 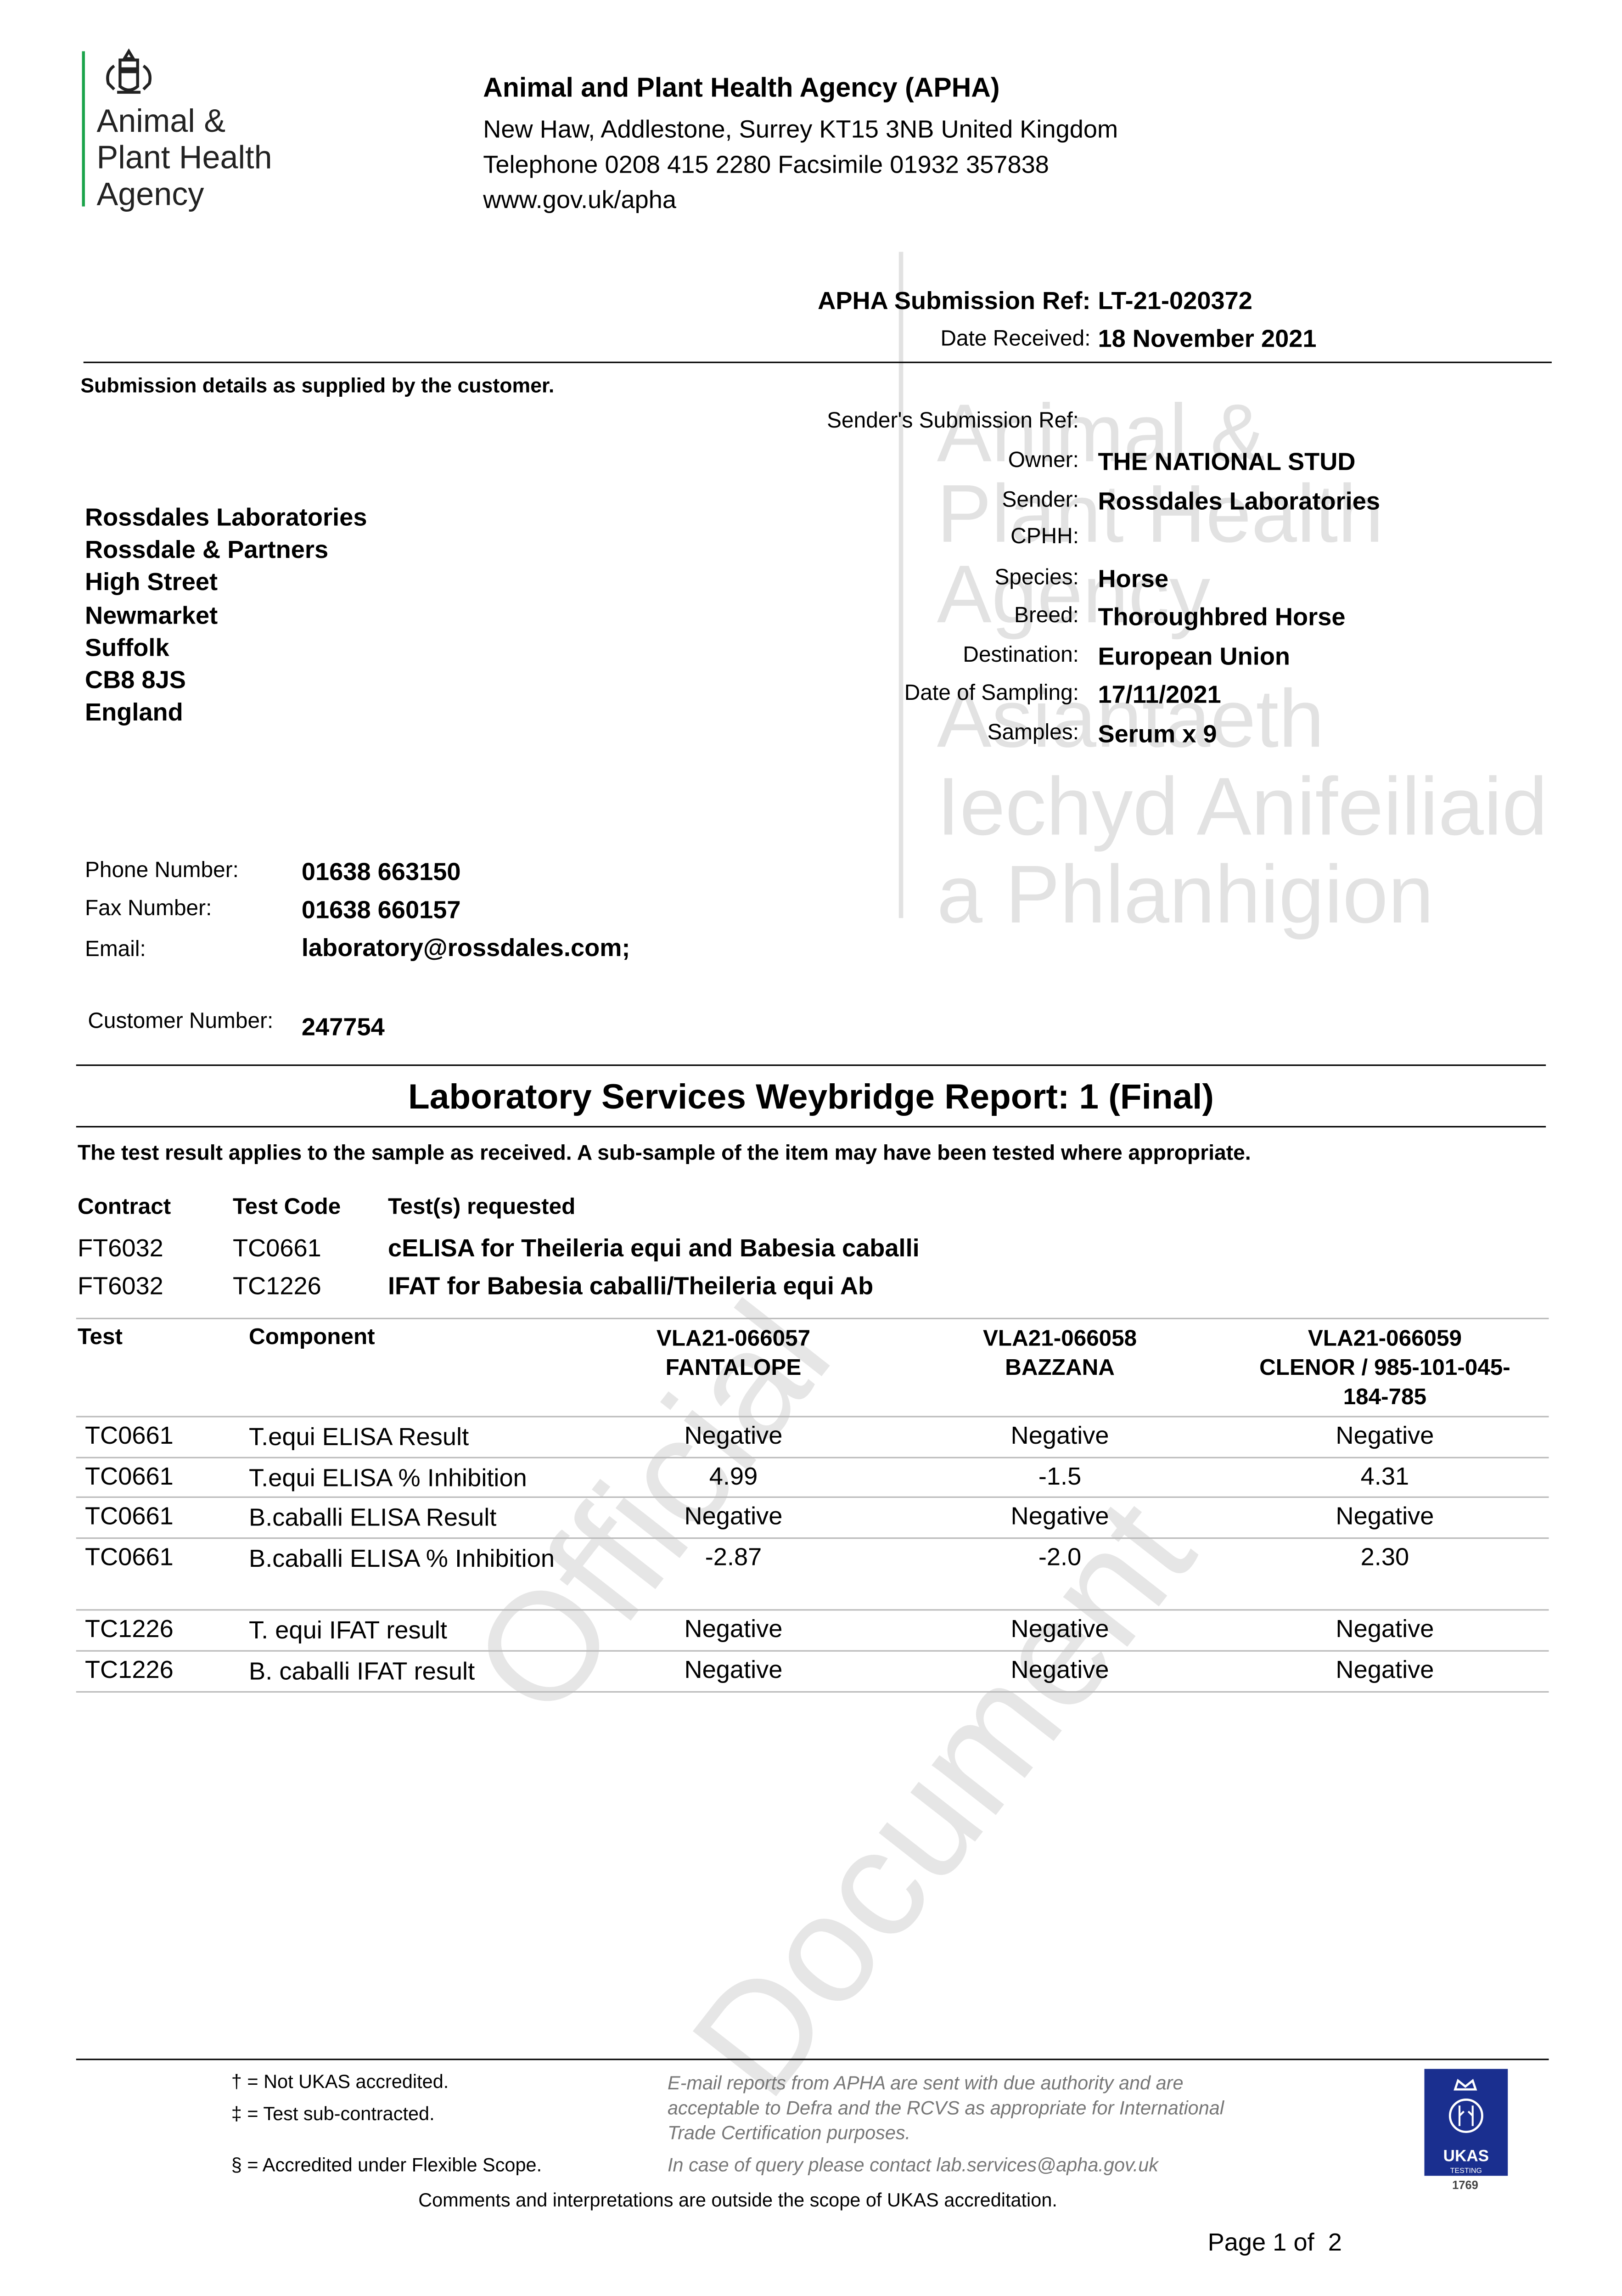 I want to click on phone-value: 01638 663150, so click(x=381, y=872).